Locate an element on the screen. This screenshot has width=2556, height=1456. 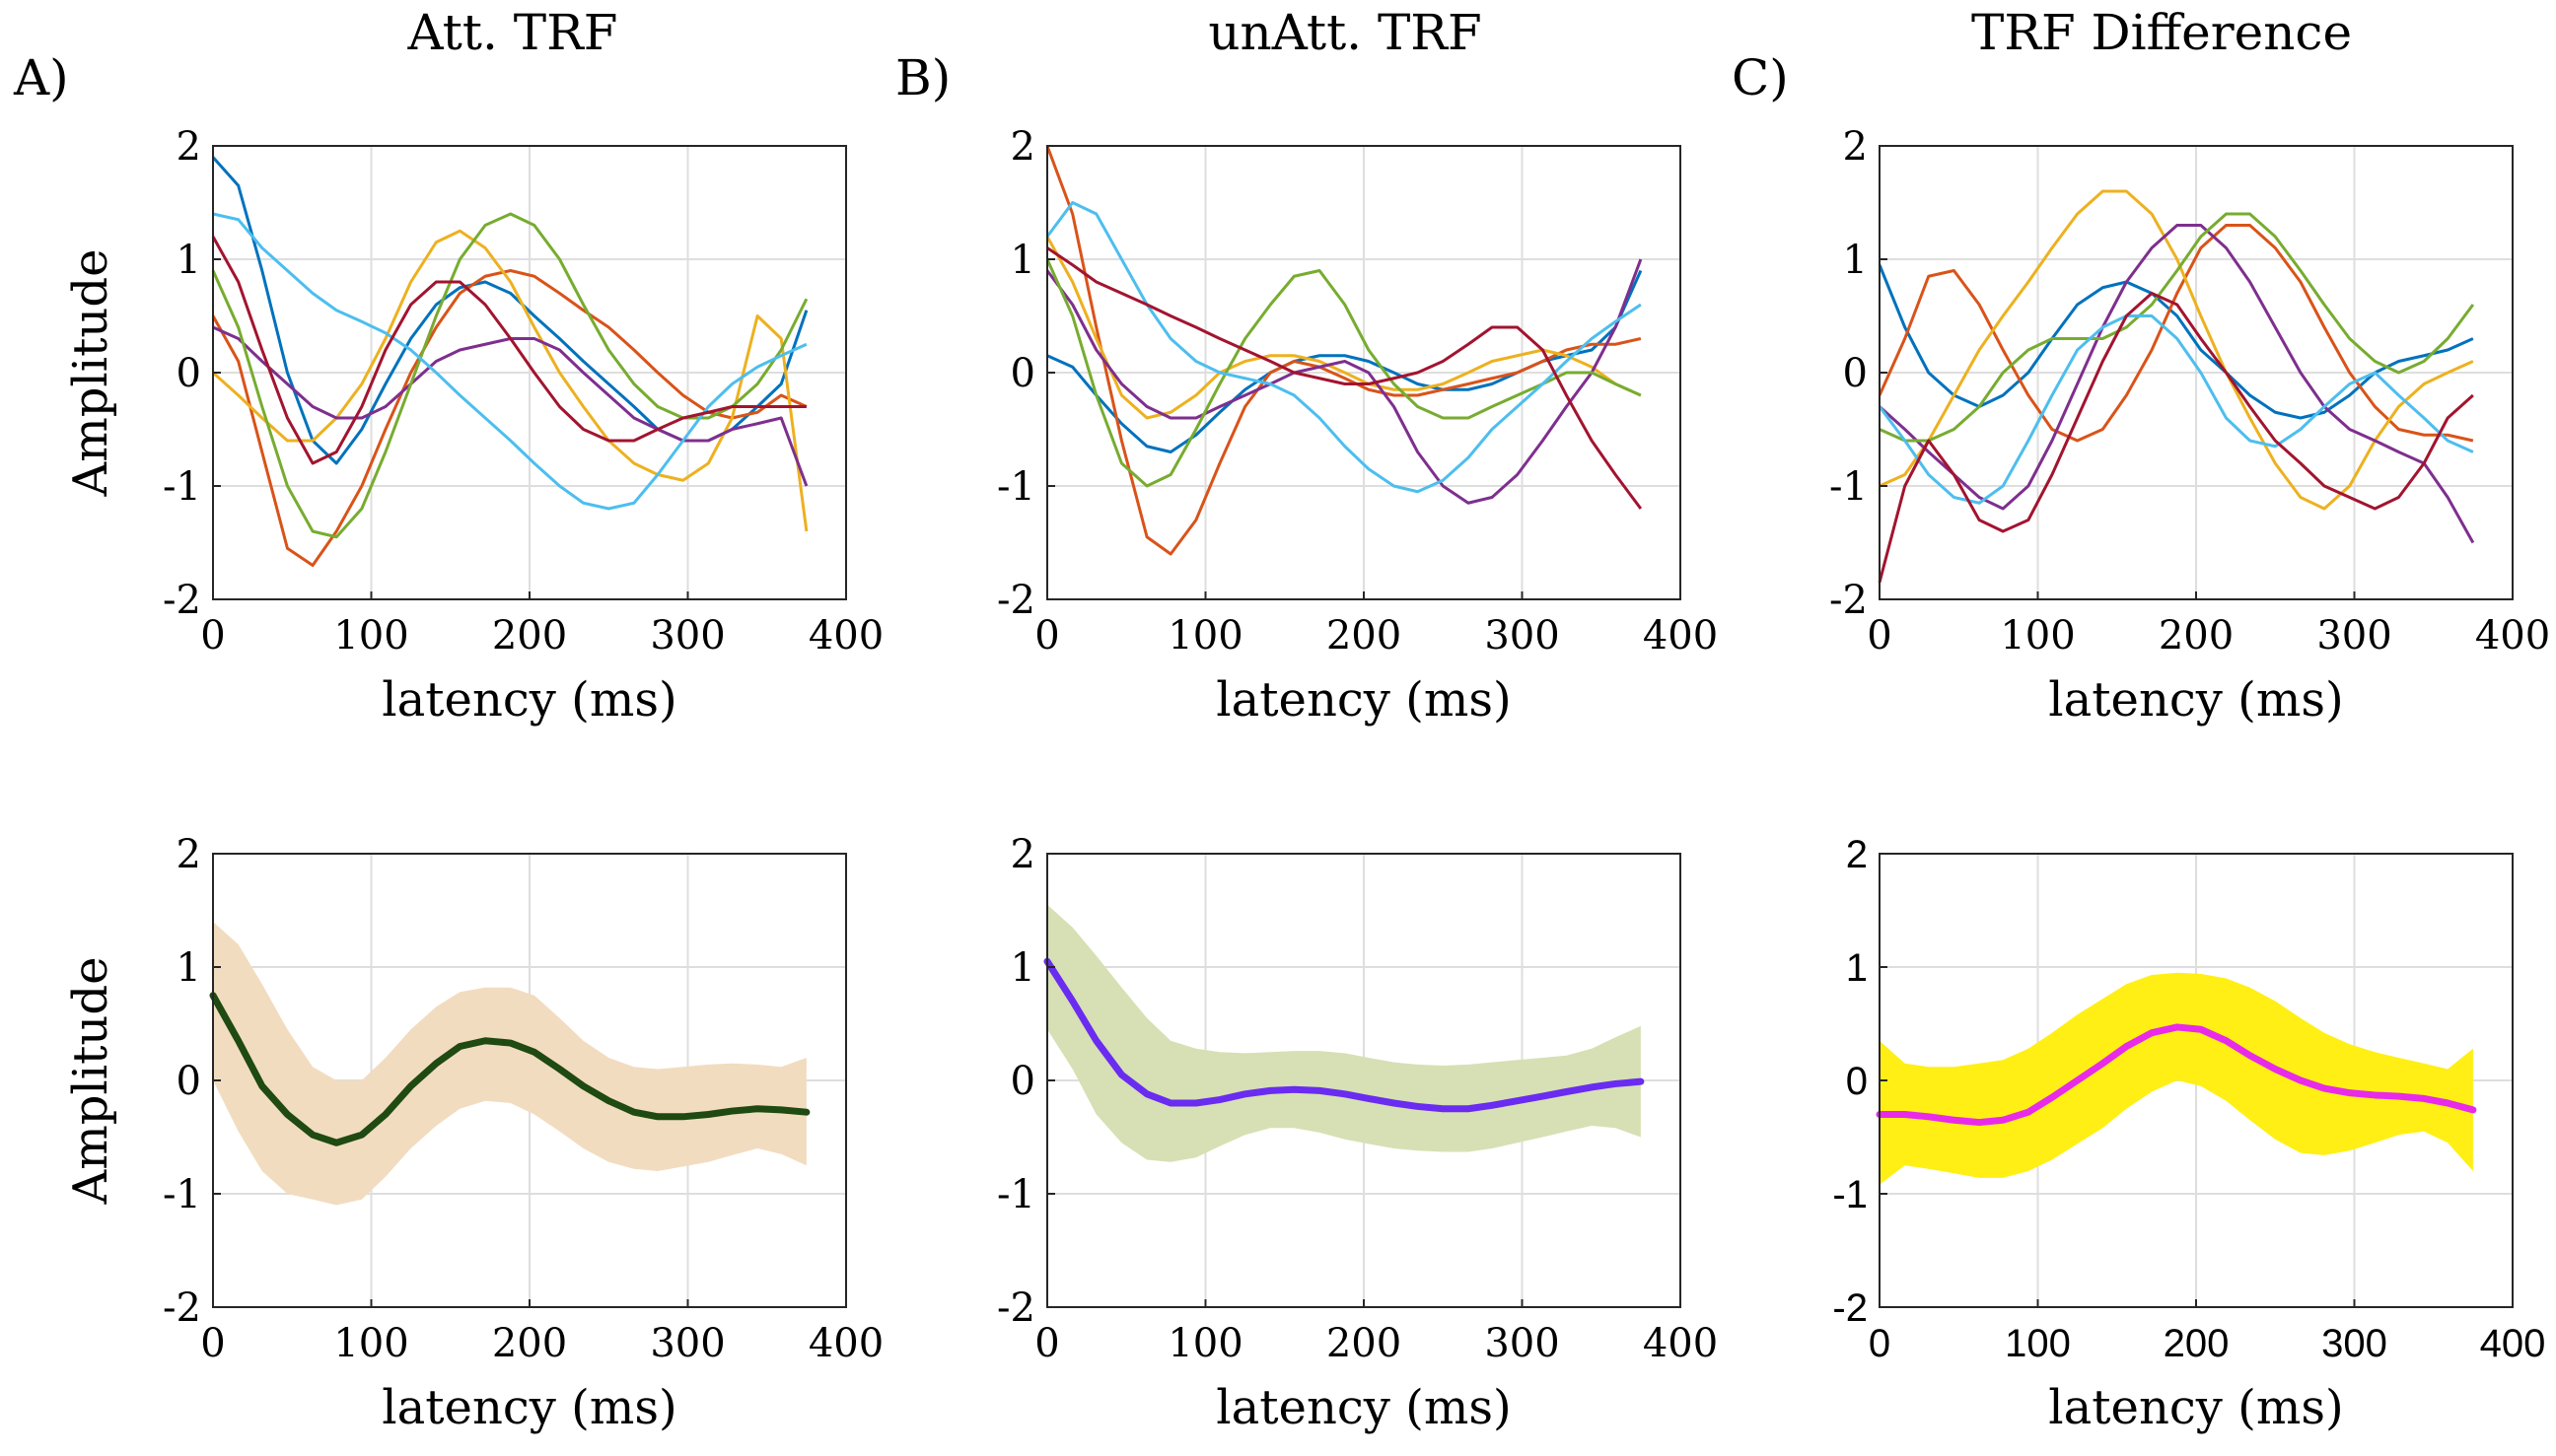
unatt-trf-subjects-plot: 0 100 200 300 400 -2 -1 0 1 2 latency (ms) is located at coordinates (1357, 426).